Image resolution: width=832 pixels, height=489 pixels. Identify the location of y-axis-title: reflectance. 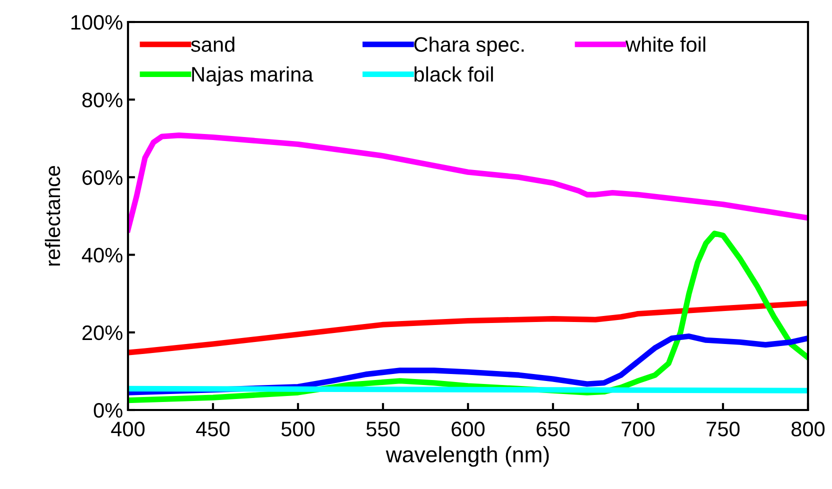
(52, 216).